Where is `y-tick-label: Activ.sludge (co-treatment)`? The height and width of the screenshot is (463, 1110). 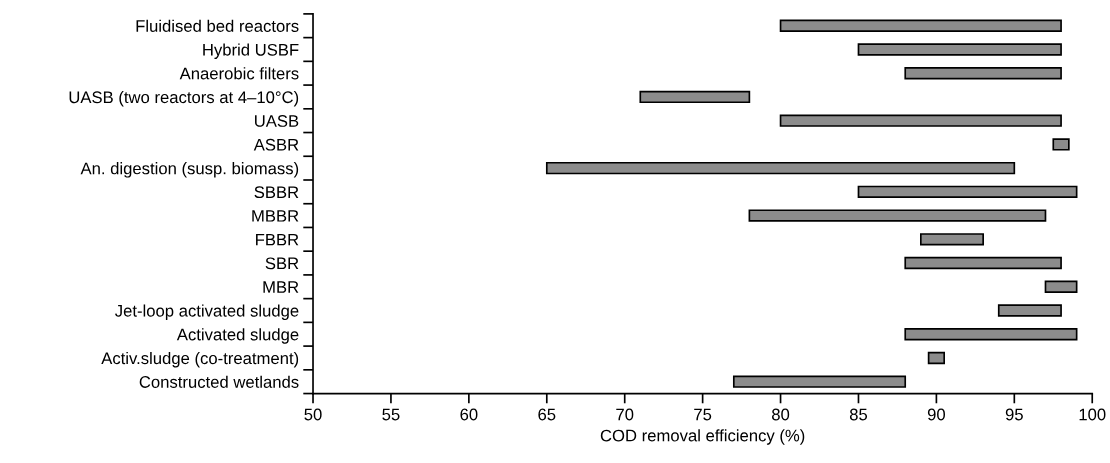 y-tick-label: Activ.sludge (co-treatment) is located at coordinates (200, 359).